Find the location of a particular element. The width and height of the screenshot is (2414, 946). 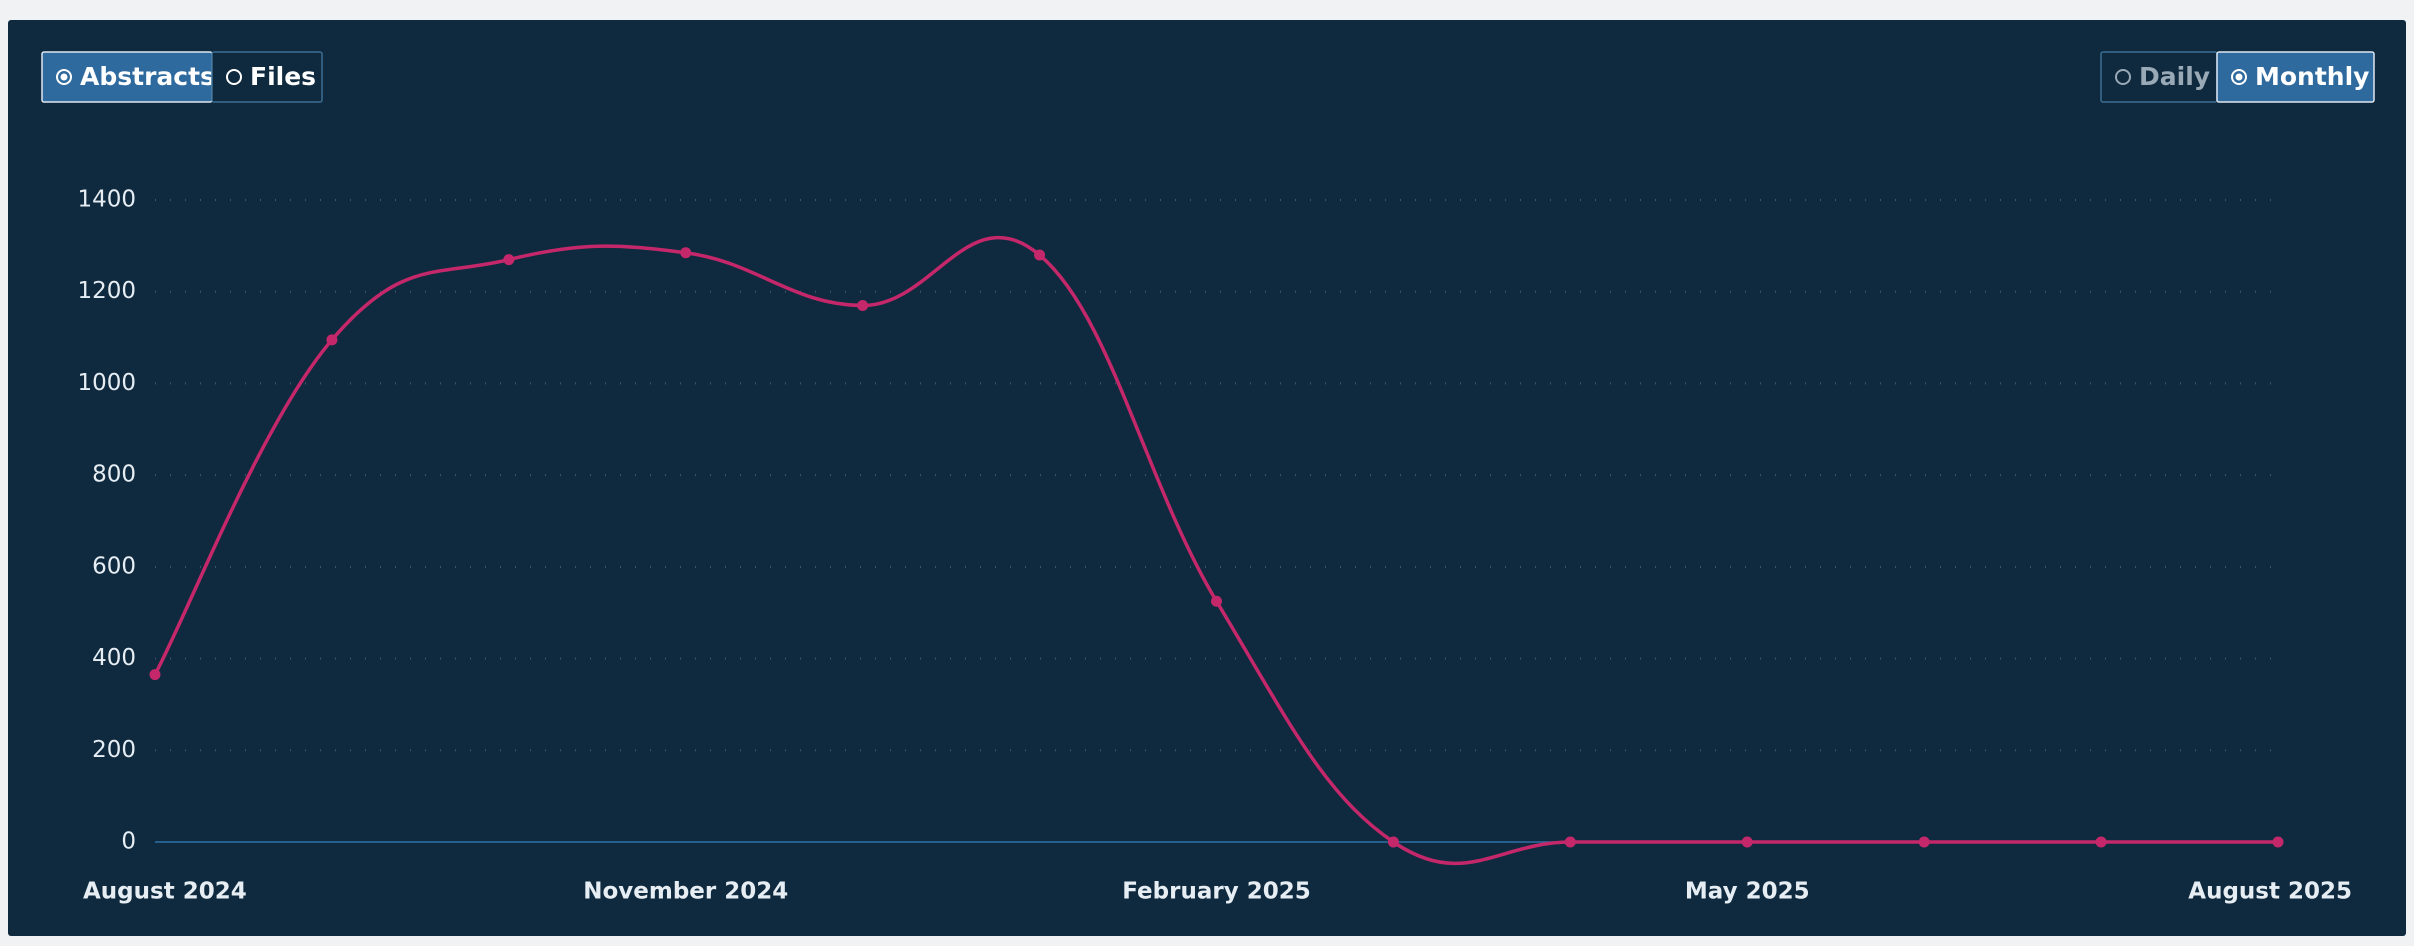

y-tick-label: 1400 is located at coordinates (106, 200).